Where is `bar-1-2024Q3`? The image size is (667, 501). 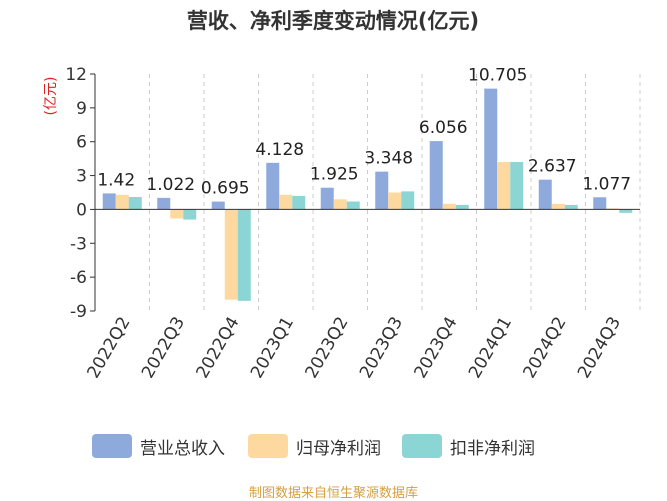 bar-1-2024Q3 is located at coordinates (600, 203).